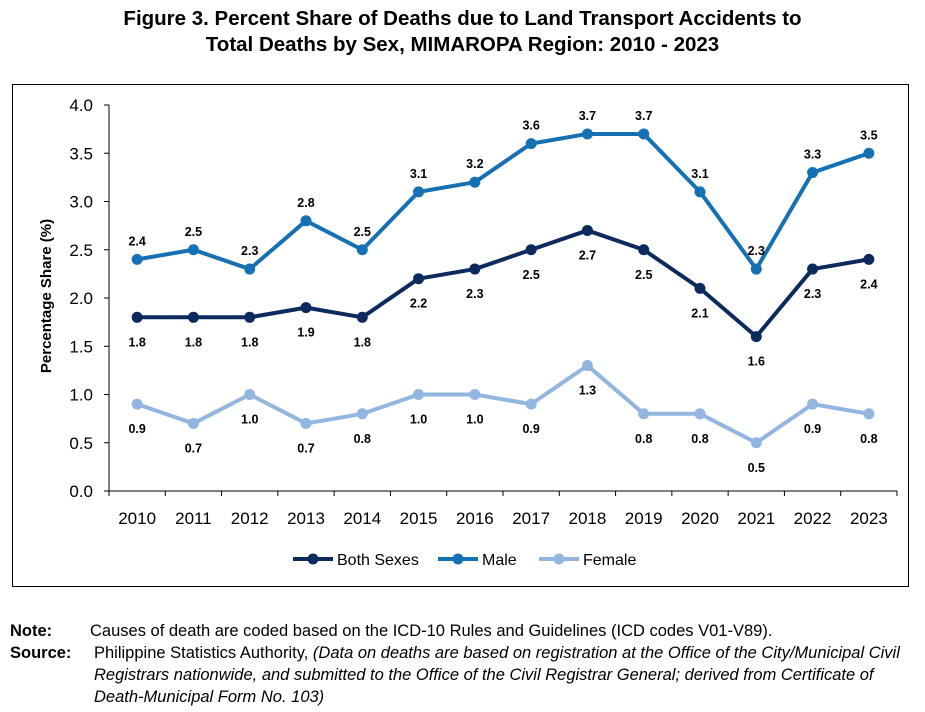 Image resolution: width=925 pixels, height=712 pixels. Describe the element at coordinates (812, 155) in the screenshot. I see `data-label: 3.3` at that location.